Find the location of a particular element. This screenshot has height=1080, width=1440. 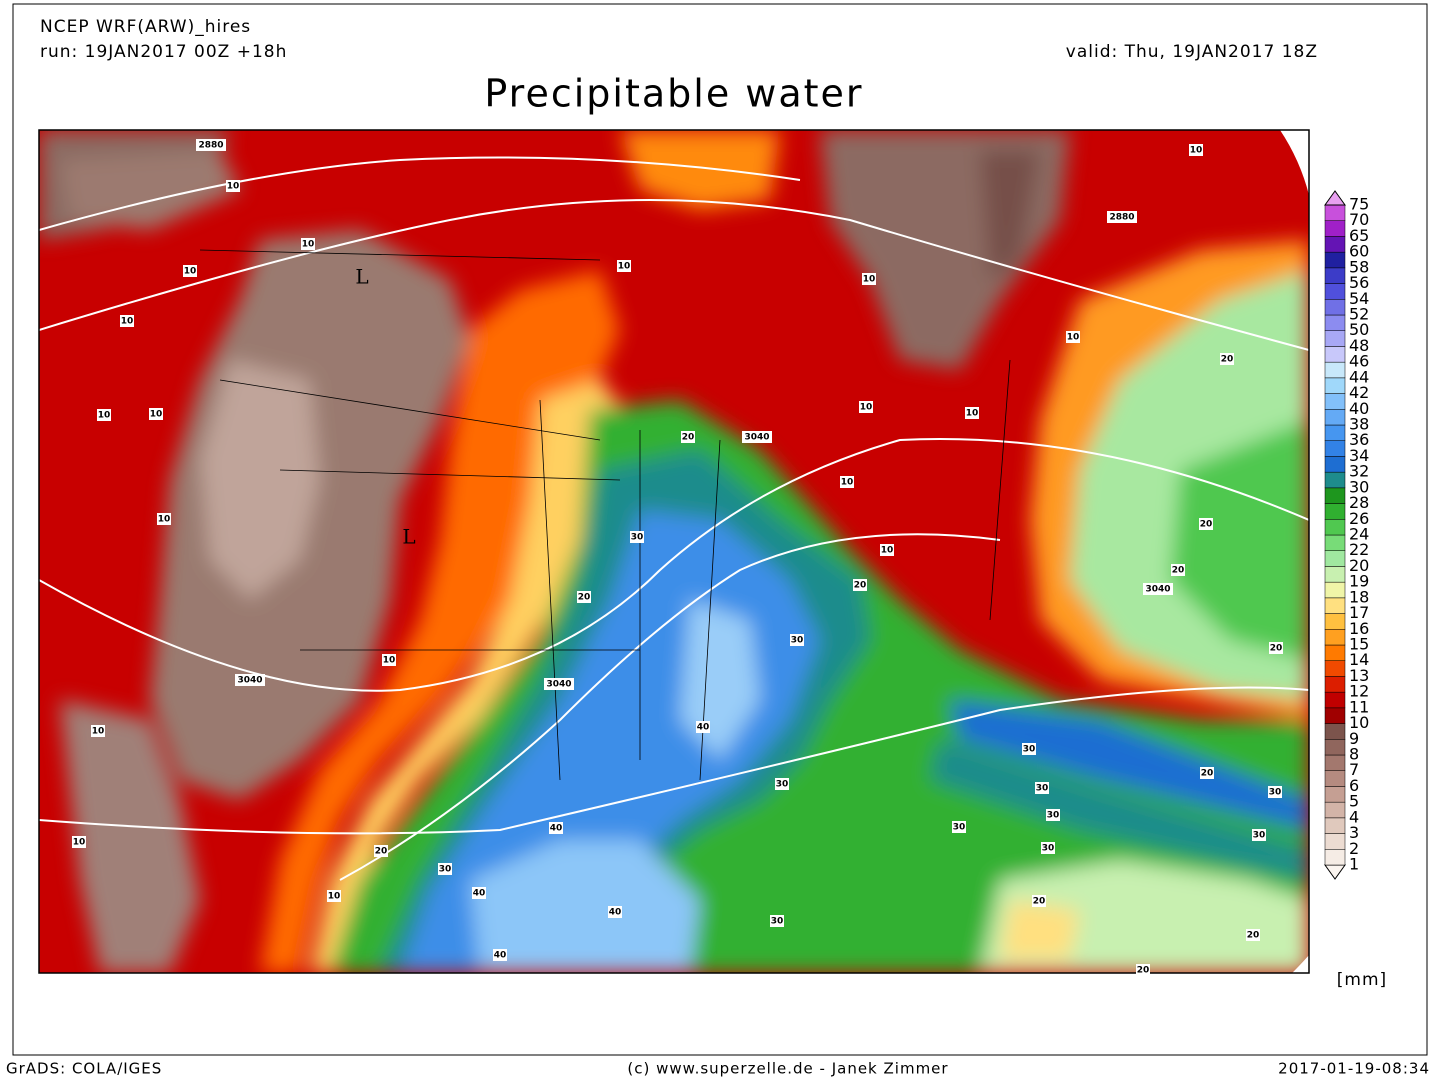

legend-level: 20 is located at coordinates (1359, 565).